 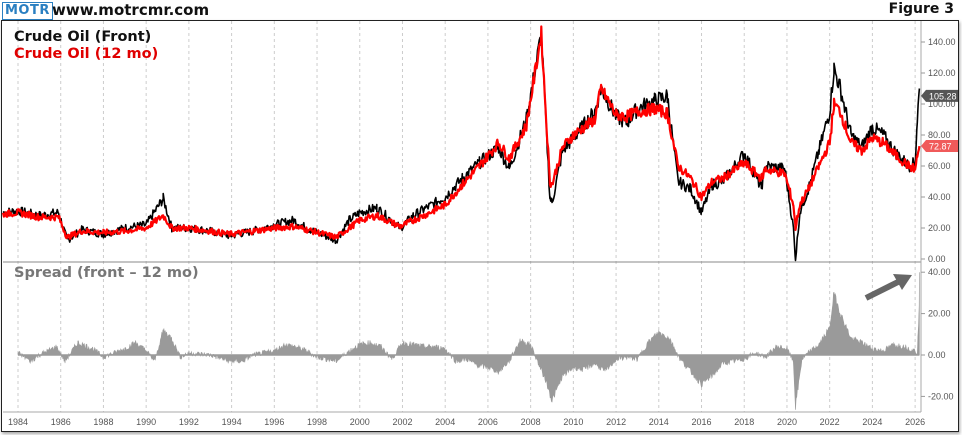 What do you see at coordinates (232, 422) in the screenshot?
I see `svg-text: 1994` at bounding box center [232, 422].